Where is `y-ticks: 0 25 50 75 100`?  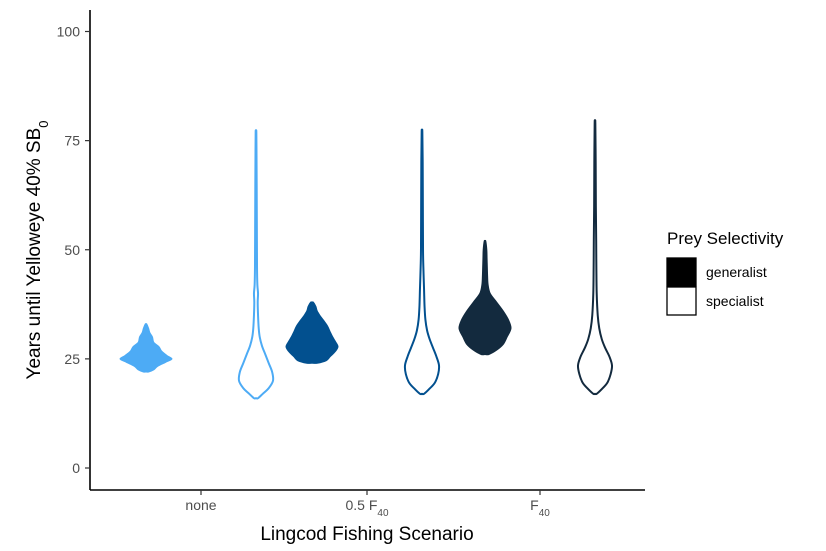
y-ticks: 0 25 50 75 100 is located at coordinates (73, 250).